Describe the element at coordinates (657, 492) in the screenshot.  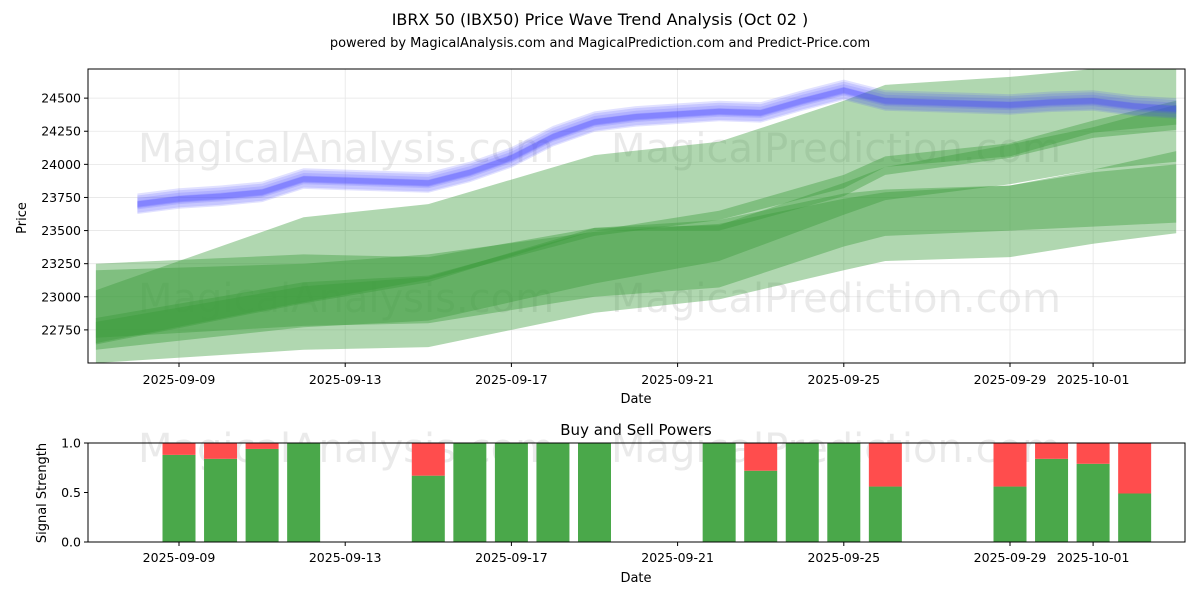
I see `power-bars` at that location.